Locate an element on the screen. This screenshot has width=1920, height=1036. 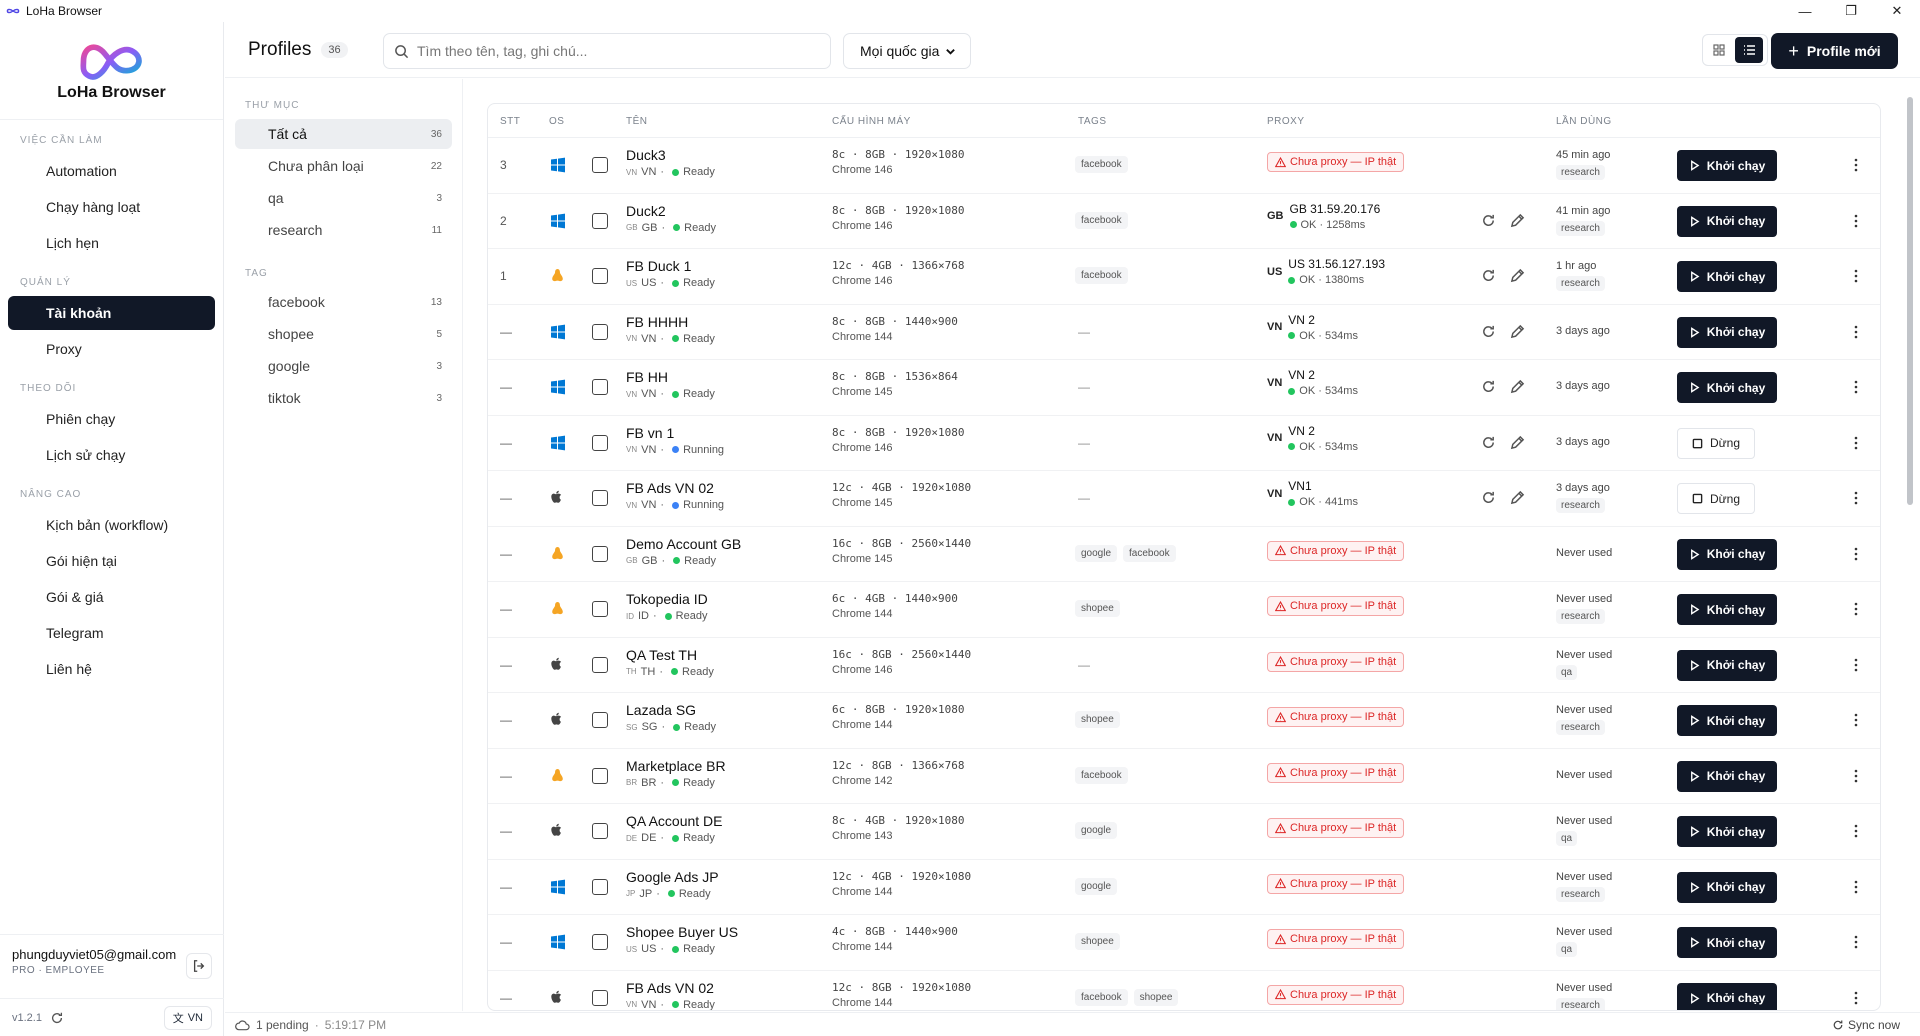
list-view-button is located at coordinates (1749, 50).